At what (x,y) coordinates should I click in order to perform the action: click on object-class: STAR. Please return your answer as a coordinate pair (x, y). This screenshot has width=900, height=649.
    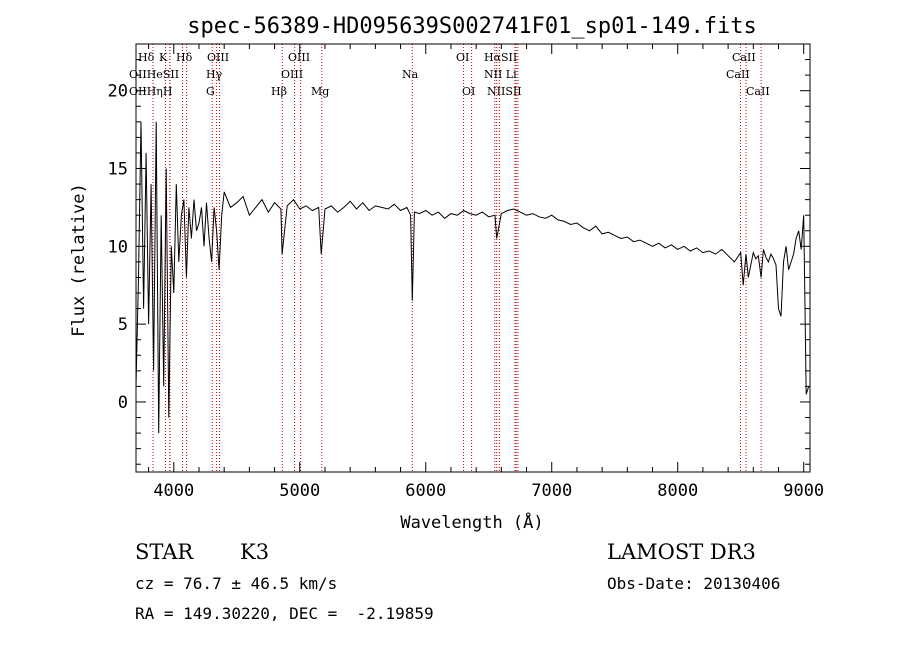
    Looking at the image, I should click on (164, 552).